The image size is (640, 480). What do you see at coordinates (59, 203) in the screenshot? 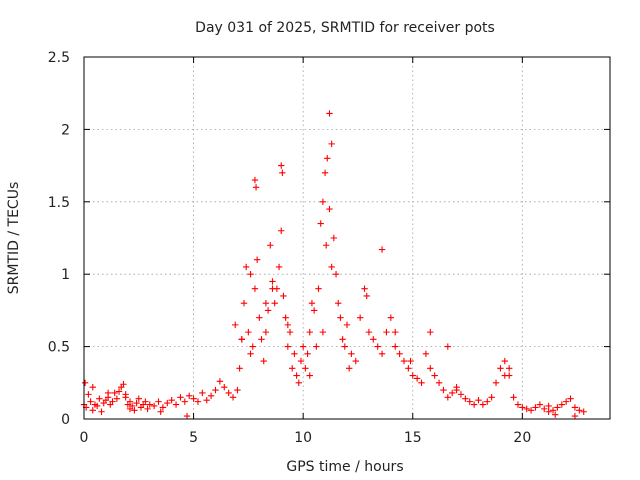
I see `y-tick-label: 1.5` at bounding box center [59, 203].